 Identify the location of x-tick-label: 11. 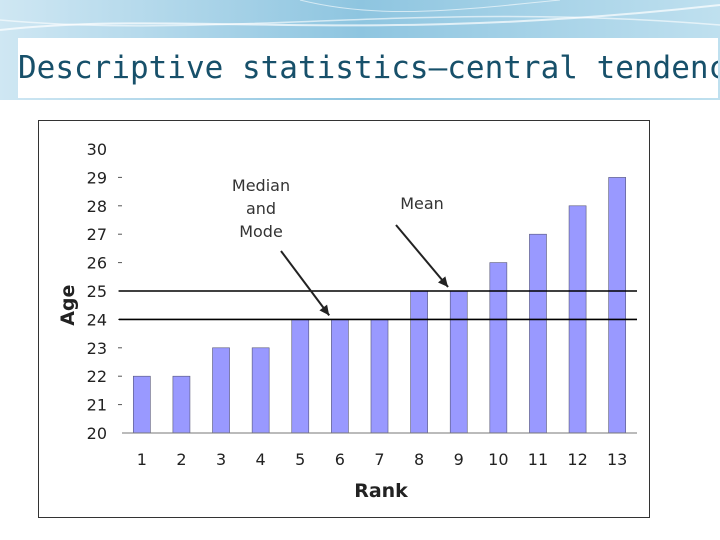
(538, 459).